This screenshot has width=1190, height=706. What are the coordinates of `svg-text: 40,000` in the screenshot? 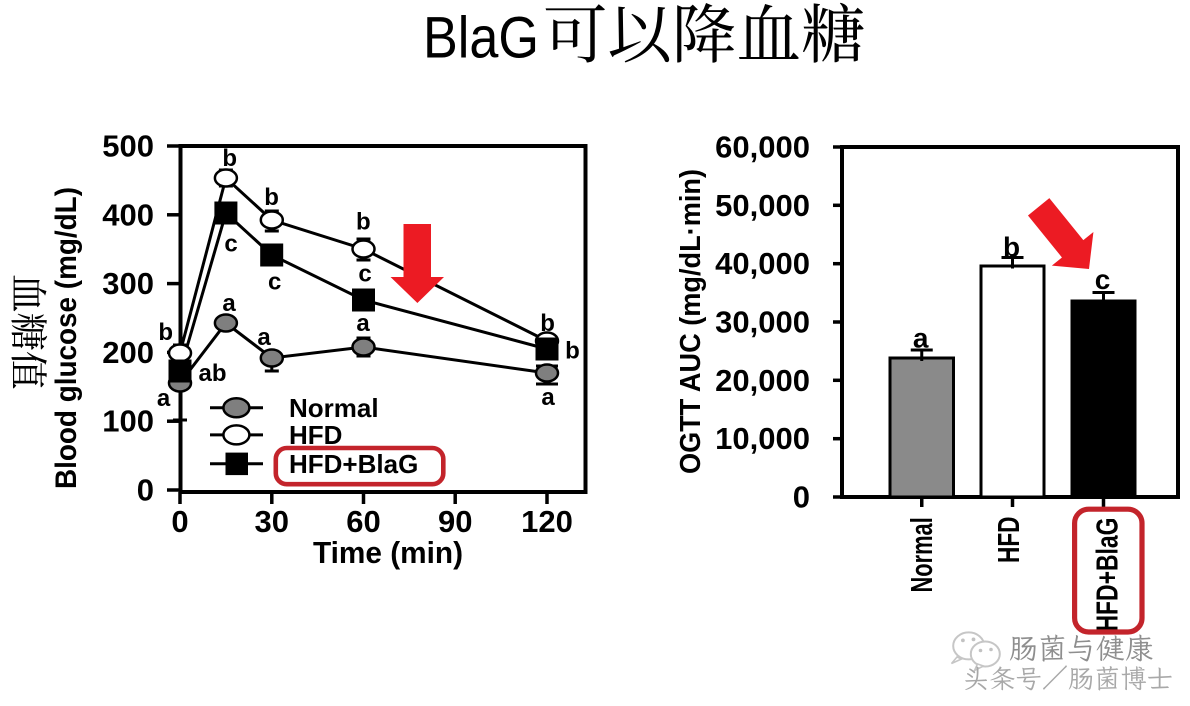 It's located at (762, 263).